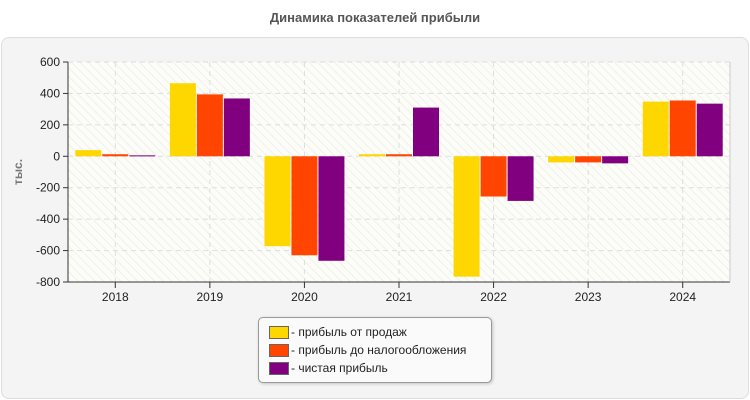 The height and width of the screenshot is (400, 750). I want to click on y-tick-label: -800, so click(48, 282).